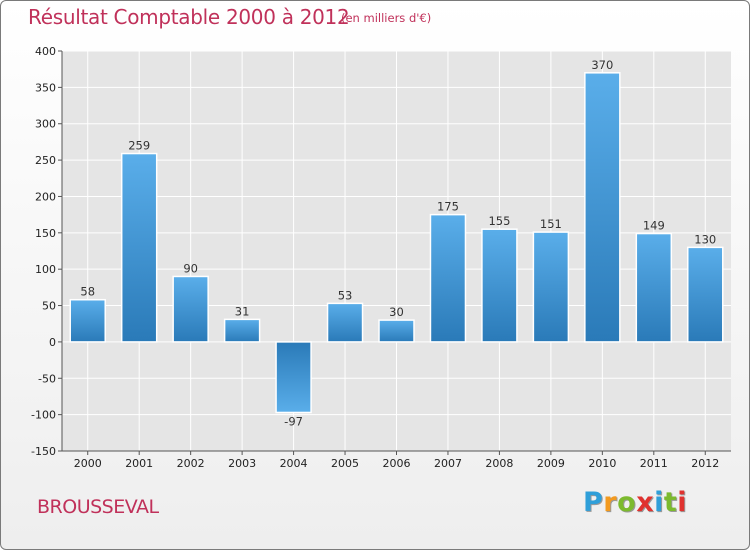 The width and height of the screenshot is (750, 550). Describe the element at coordinates (242, 311) in the screenshot. I see `data-label: 31` at that location.